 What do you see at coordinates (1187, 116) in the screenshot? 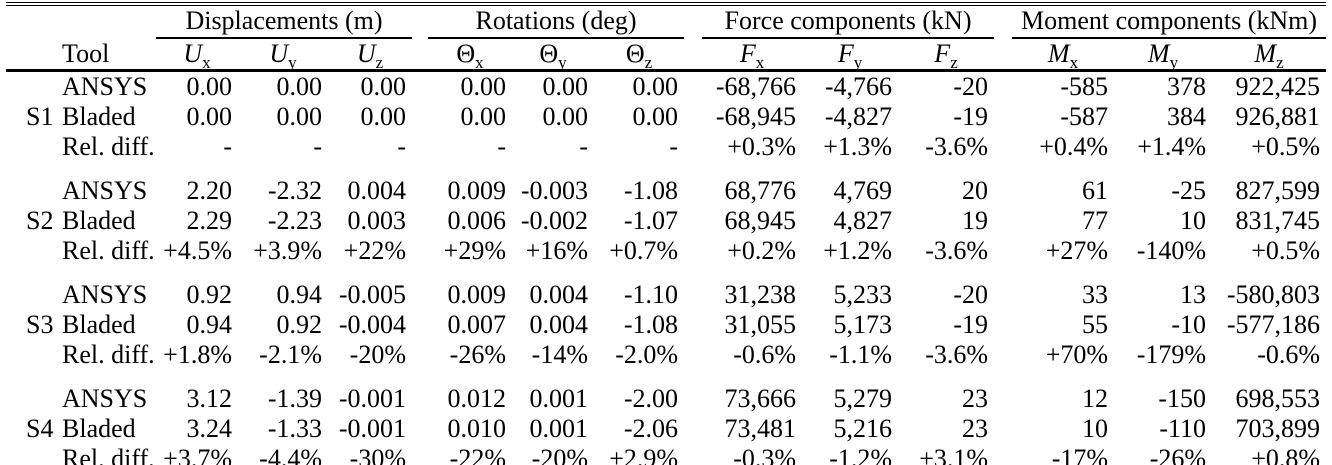
I see `value-cell: 384` at bounding box center [1187, 116].